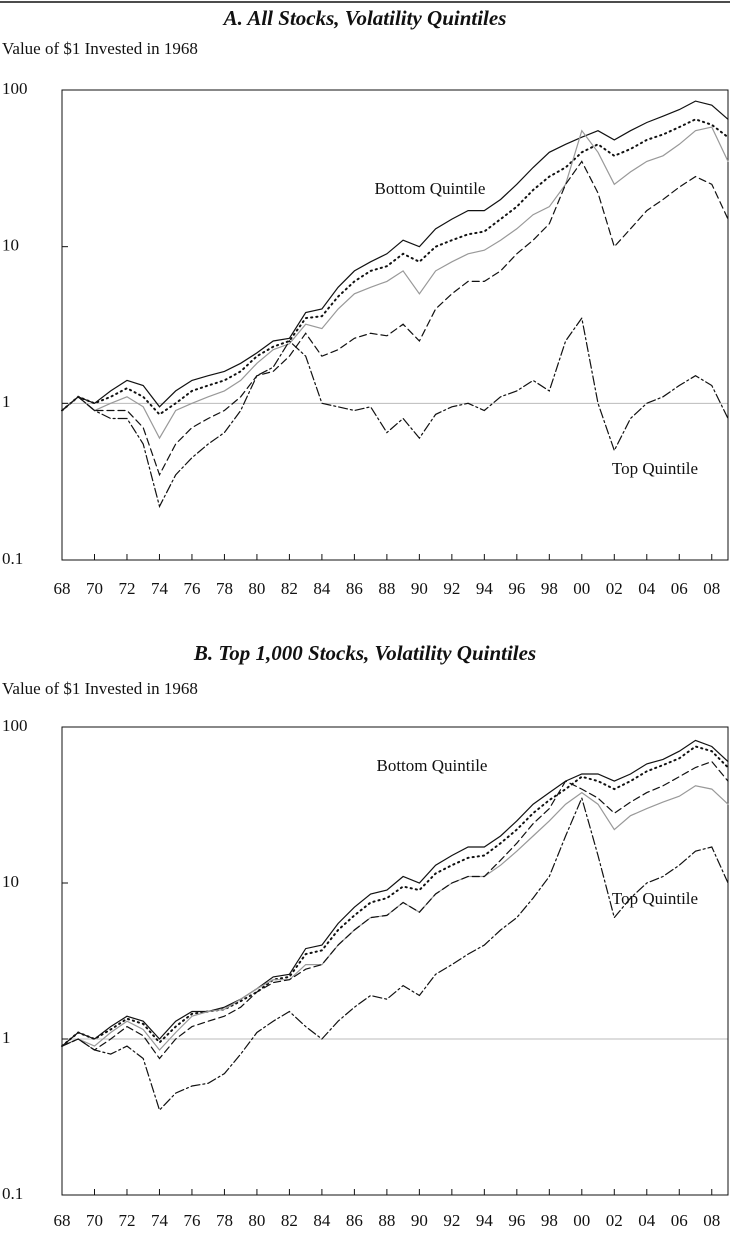  Describe the element at coordinates (364, 18) in the screenshot. I see `chart-title: A. All Stocks, Volatility Quintiles` at that location.